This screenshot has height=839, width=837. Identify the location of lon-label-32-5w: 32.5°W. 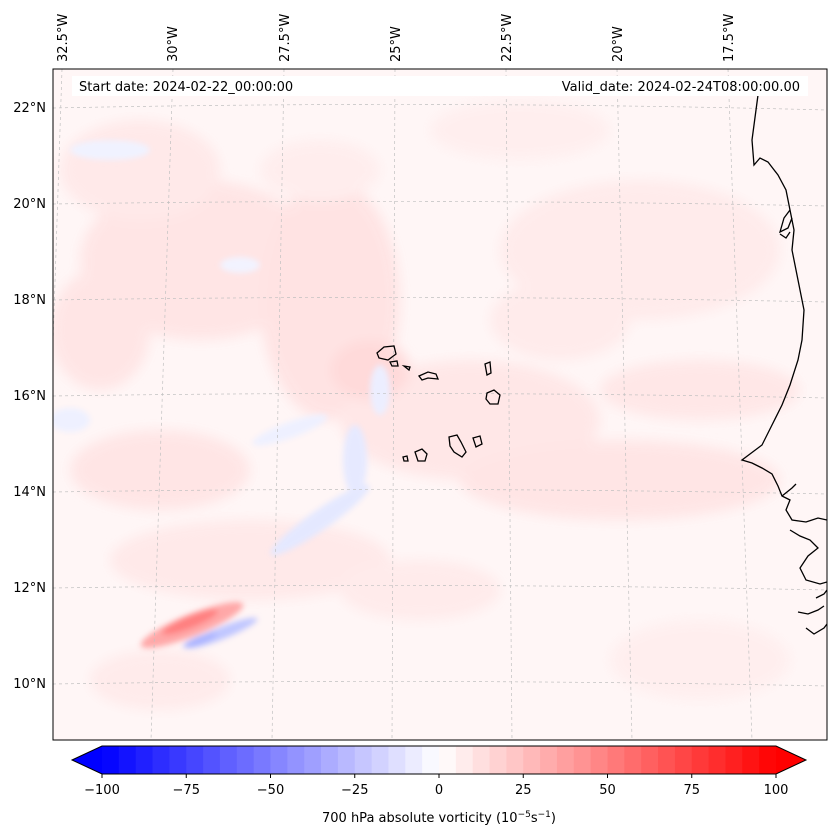
(63, 38).